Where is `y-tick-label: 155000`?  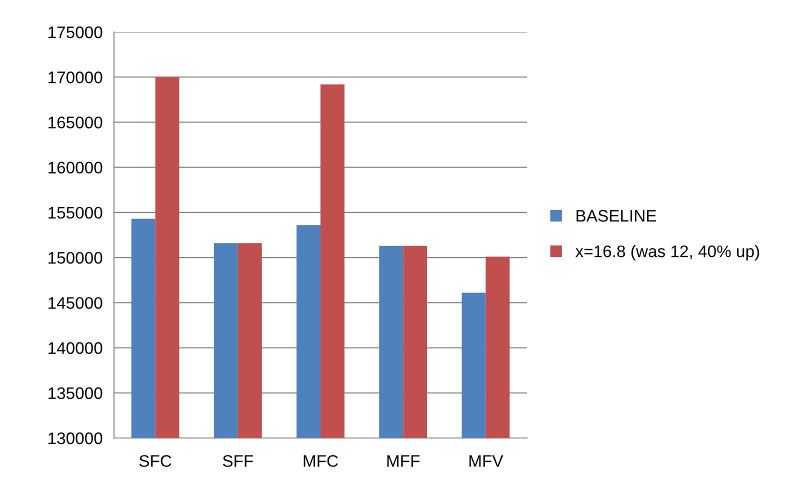 y-tick-label: 155000 is located at coordinates (75, 212).